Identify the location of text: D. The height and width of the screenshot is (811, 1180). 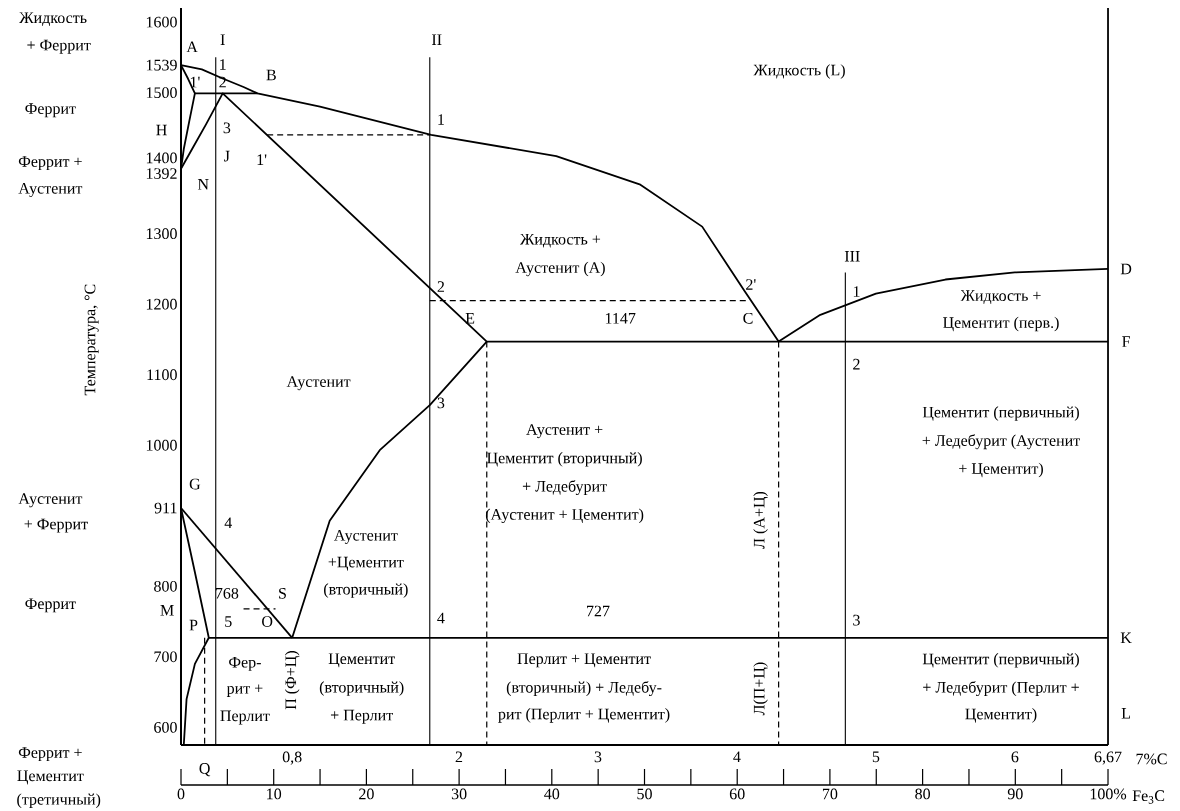
(1126, 269).